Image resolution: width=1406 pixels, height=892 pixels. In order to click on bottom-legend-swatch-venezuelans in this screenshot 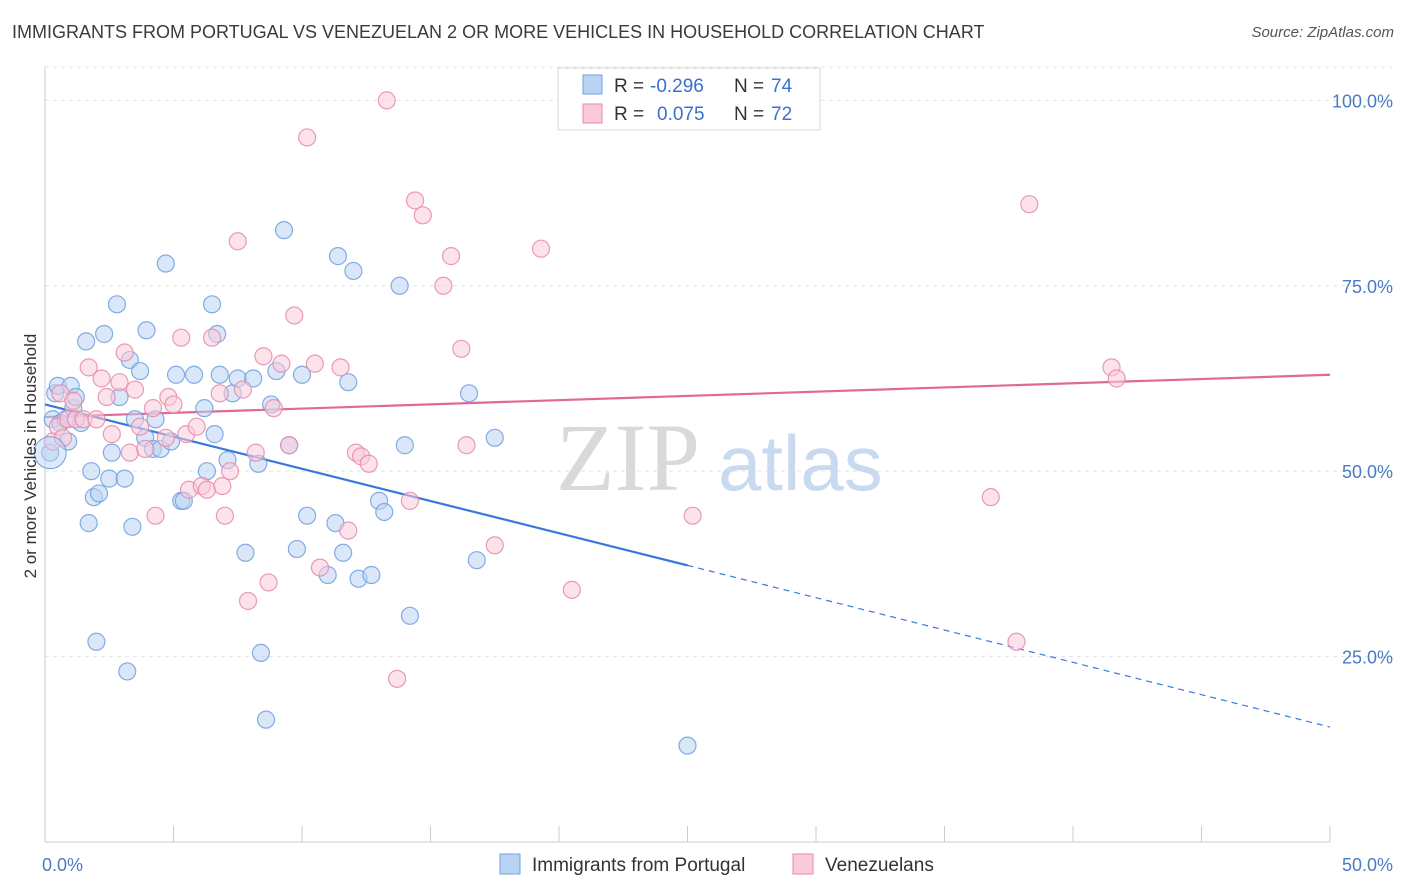, I will do `click(803, 864)`.